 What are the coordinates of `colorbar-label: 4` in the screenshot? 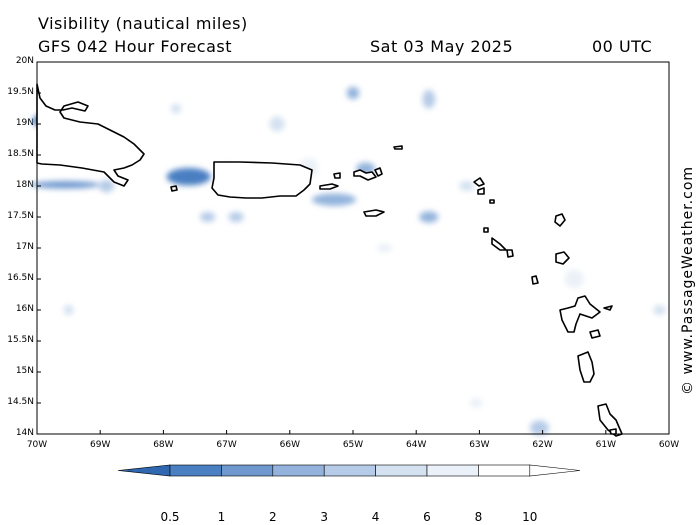 It's located at (375, 517).